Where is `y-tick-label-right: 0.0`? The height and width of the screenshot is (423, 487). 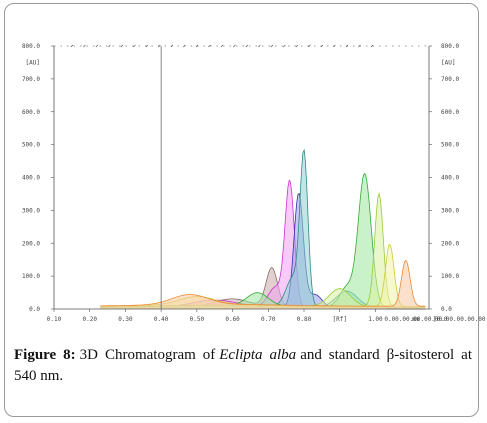 y-tick-label-right: 0.0 is located at coordinates (446, 309).